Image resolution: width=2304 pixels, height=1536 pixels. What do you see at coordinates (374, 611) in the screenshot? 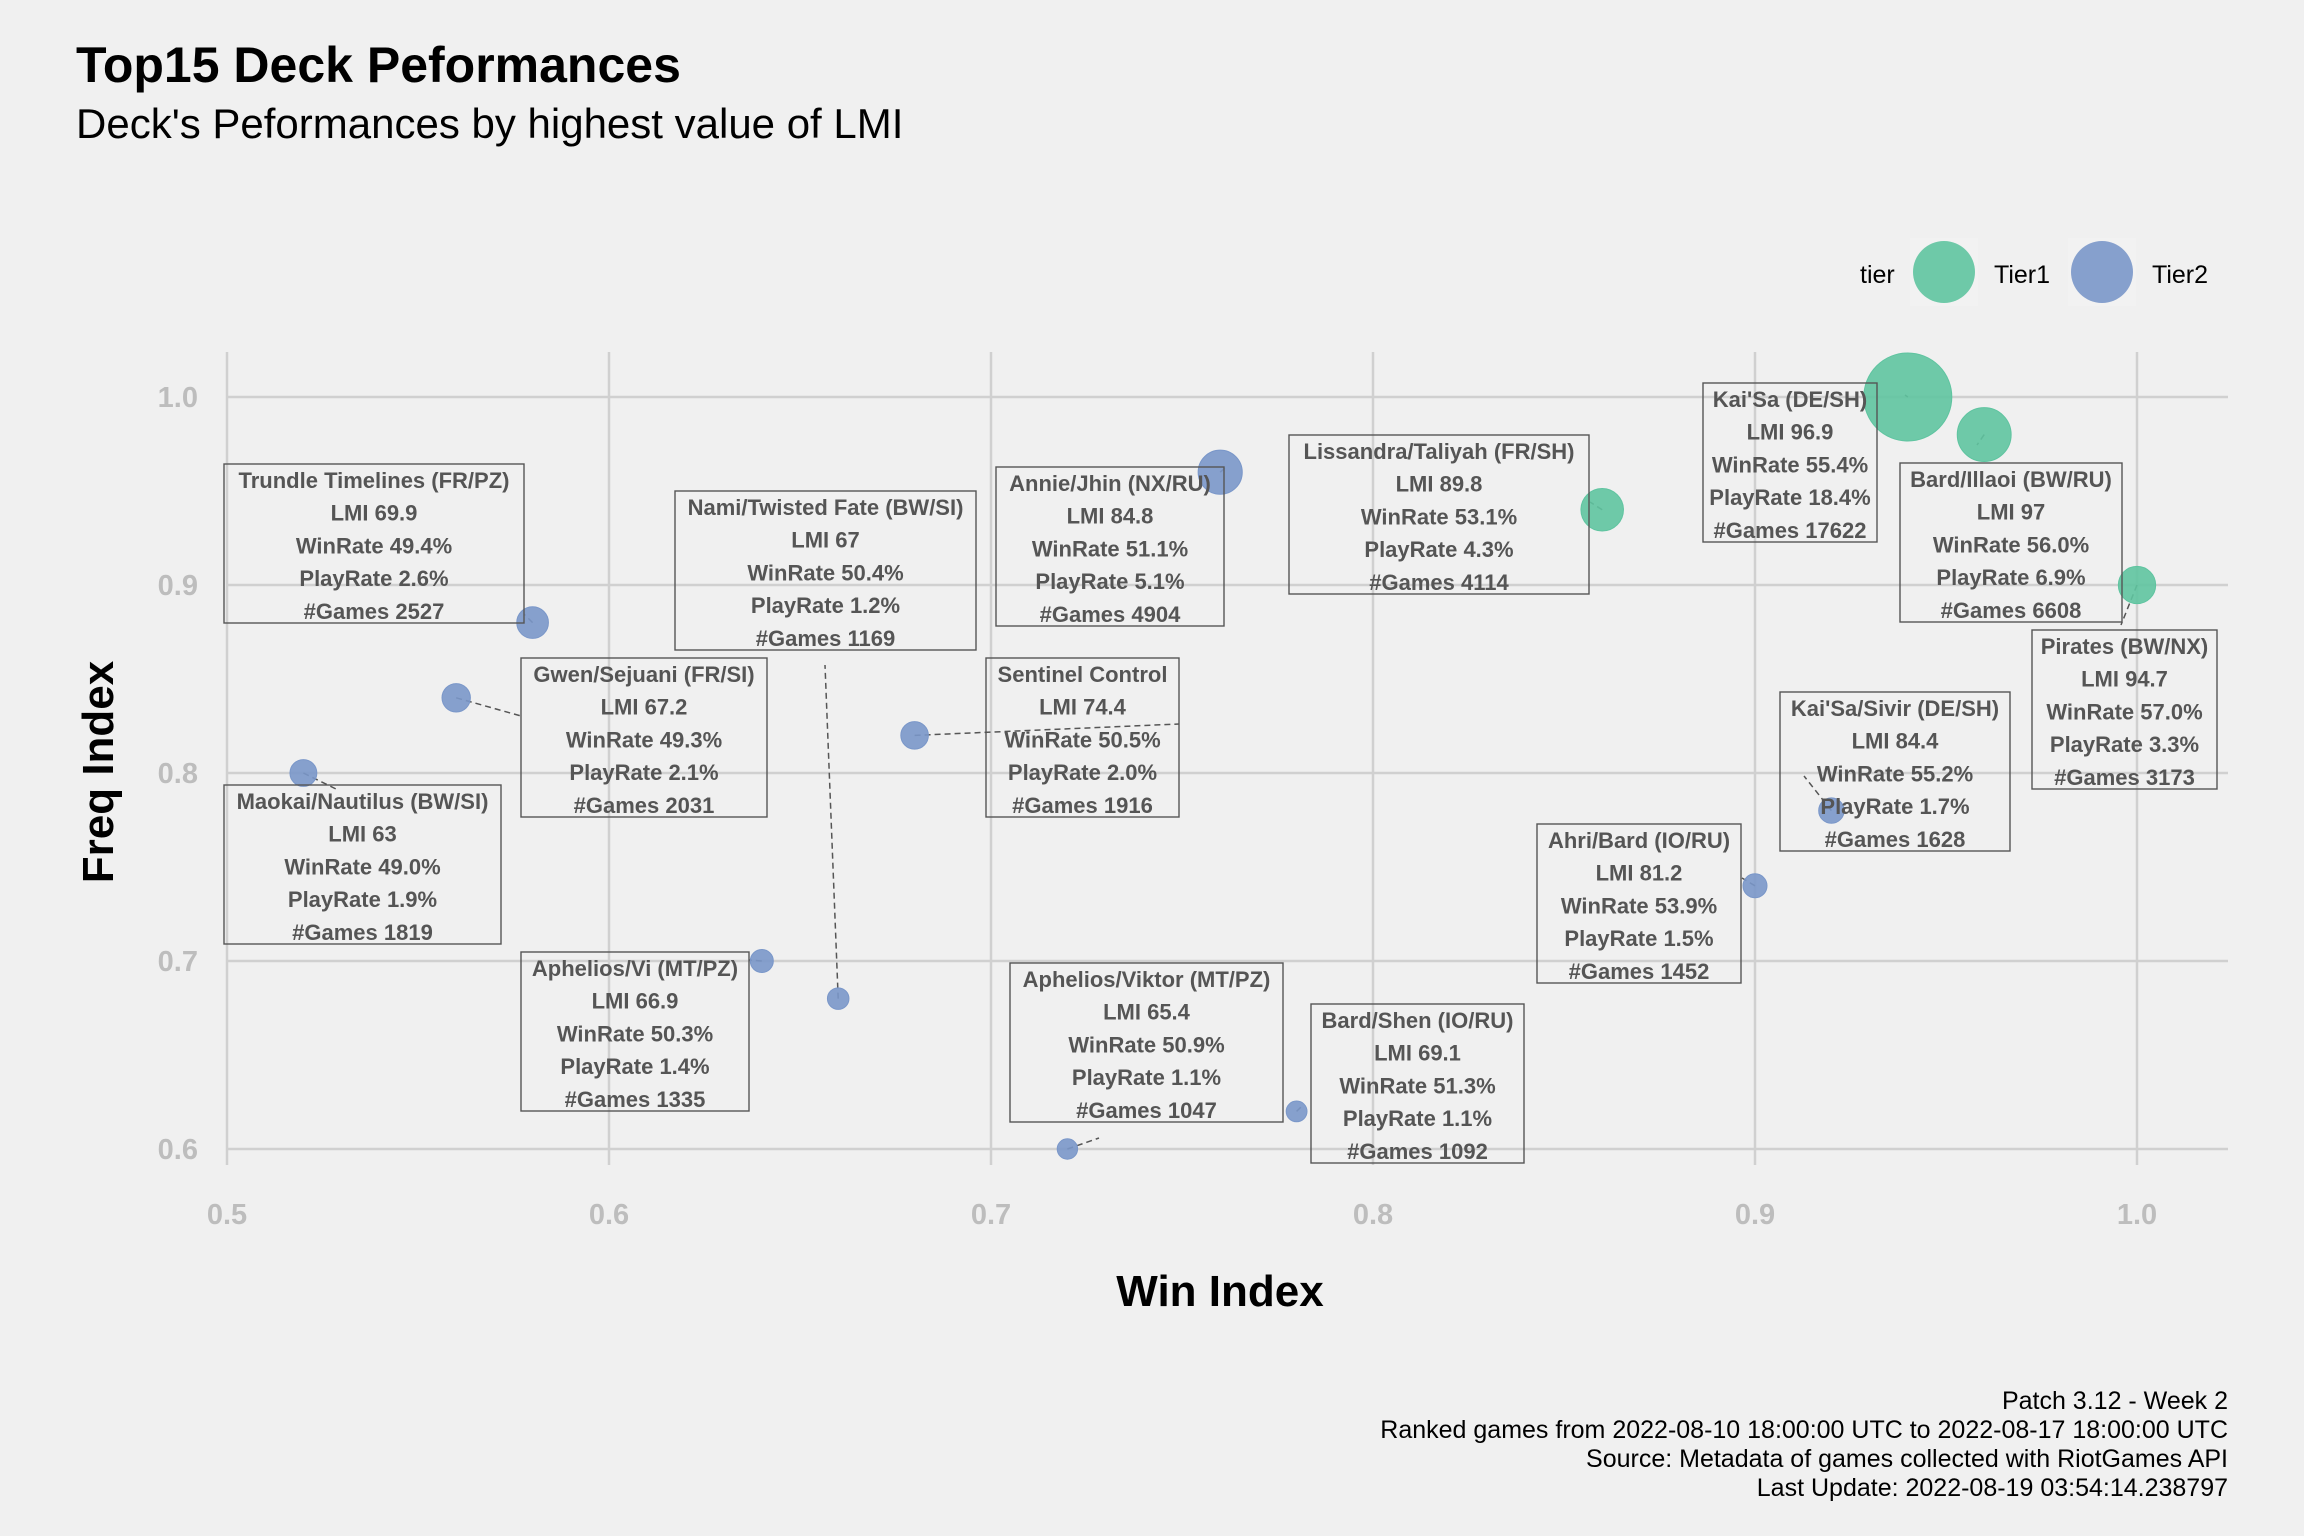
I see `label-line: #Games 2527` at bounding box center [374, 611].